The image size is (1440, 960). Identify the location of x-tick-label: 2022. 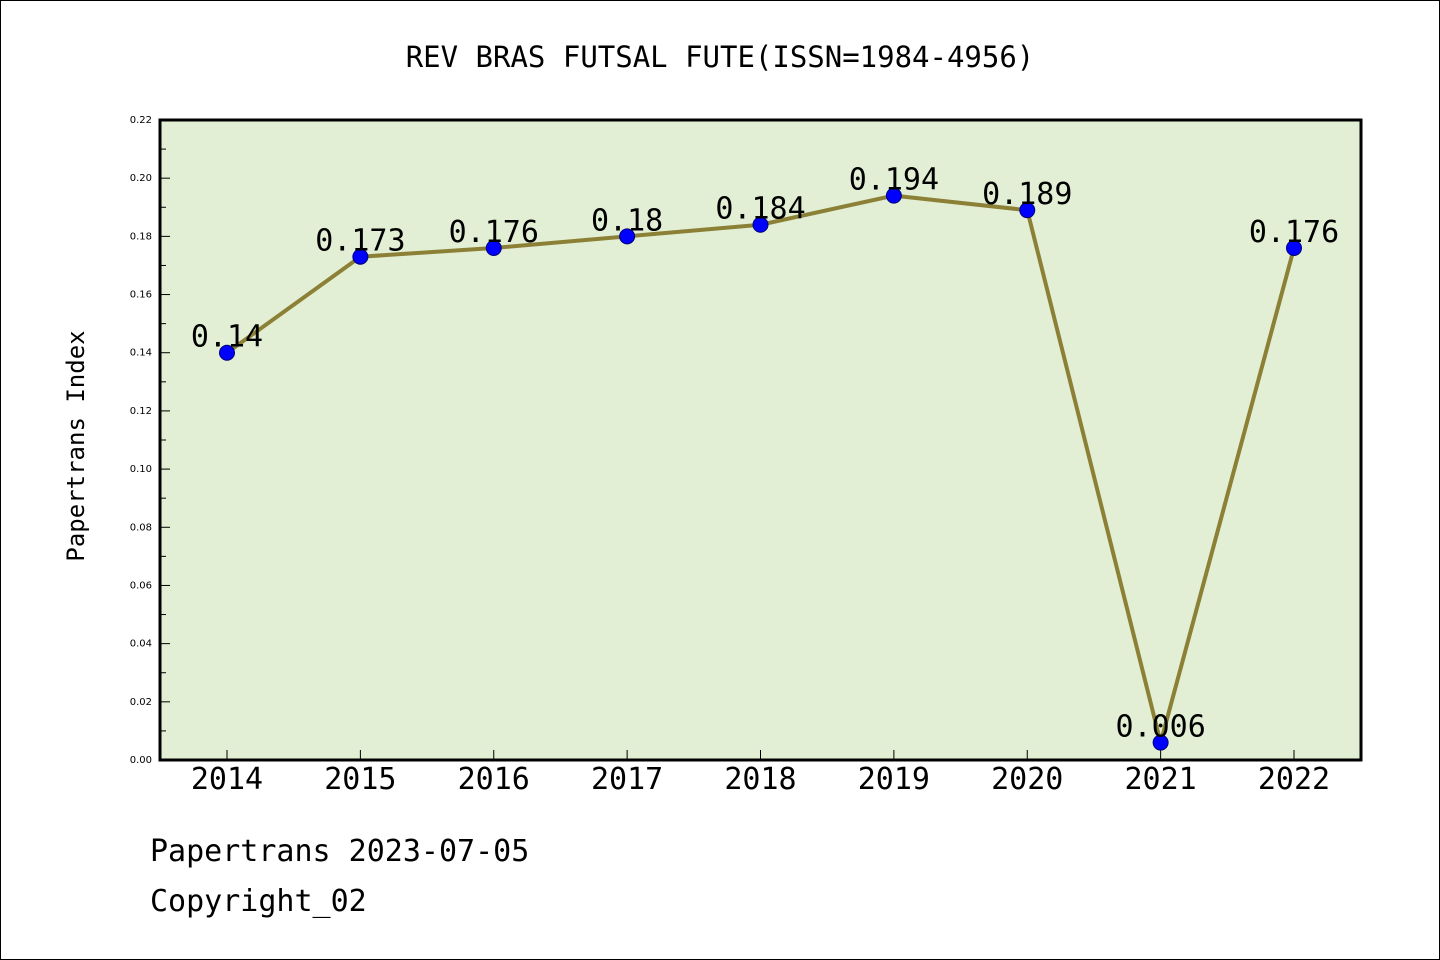
(1294, 779).